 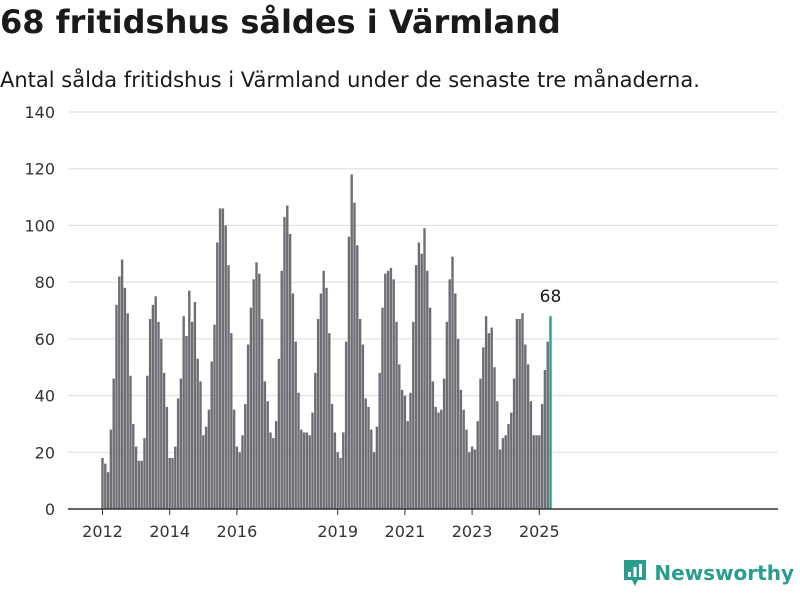 I want to click on x-axis: 2012 2014 2016 2019 2021 2023 2025, so click(x=423, y=524).